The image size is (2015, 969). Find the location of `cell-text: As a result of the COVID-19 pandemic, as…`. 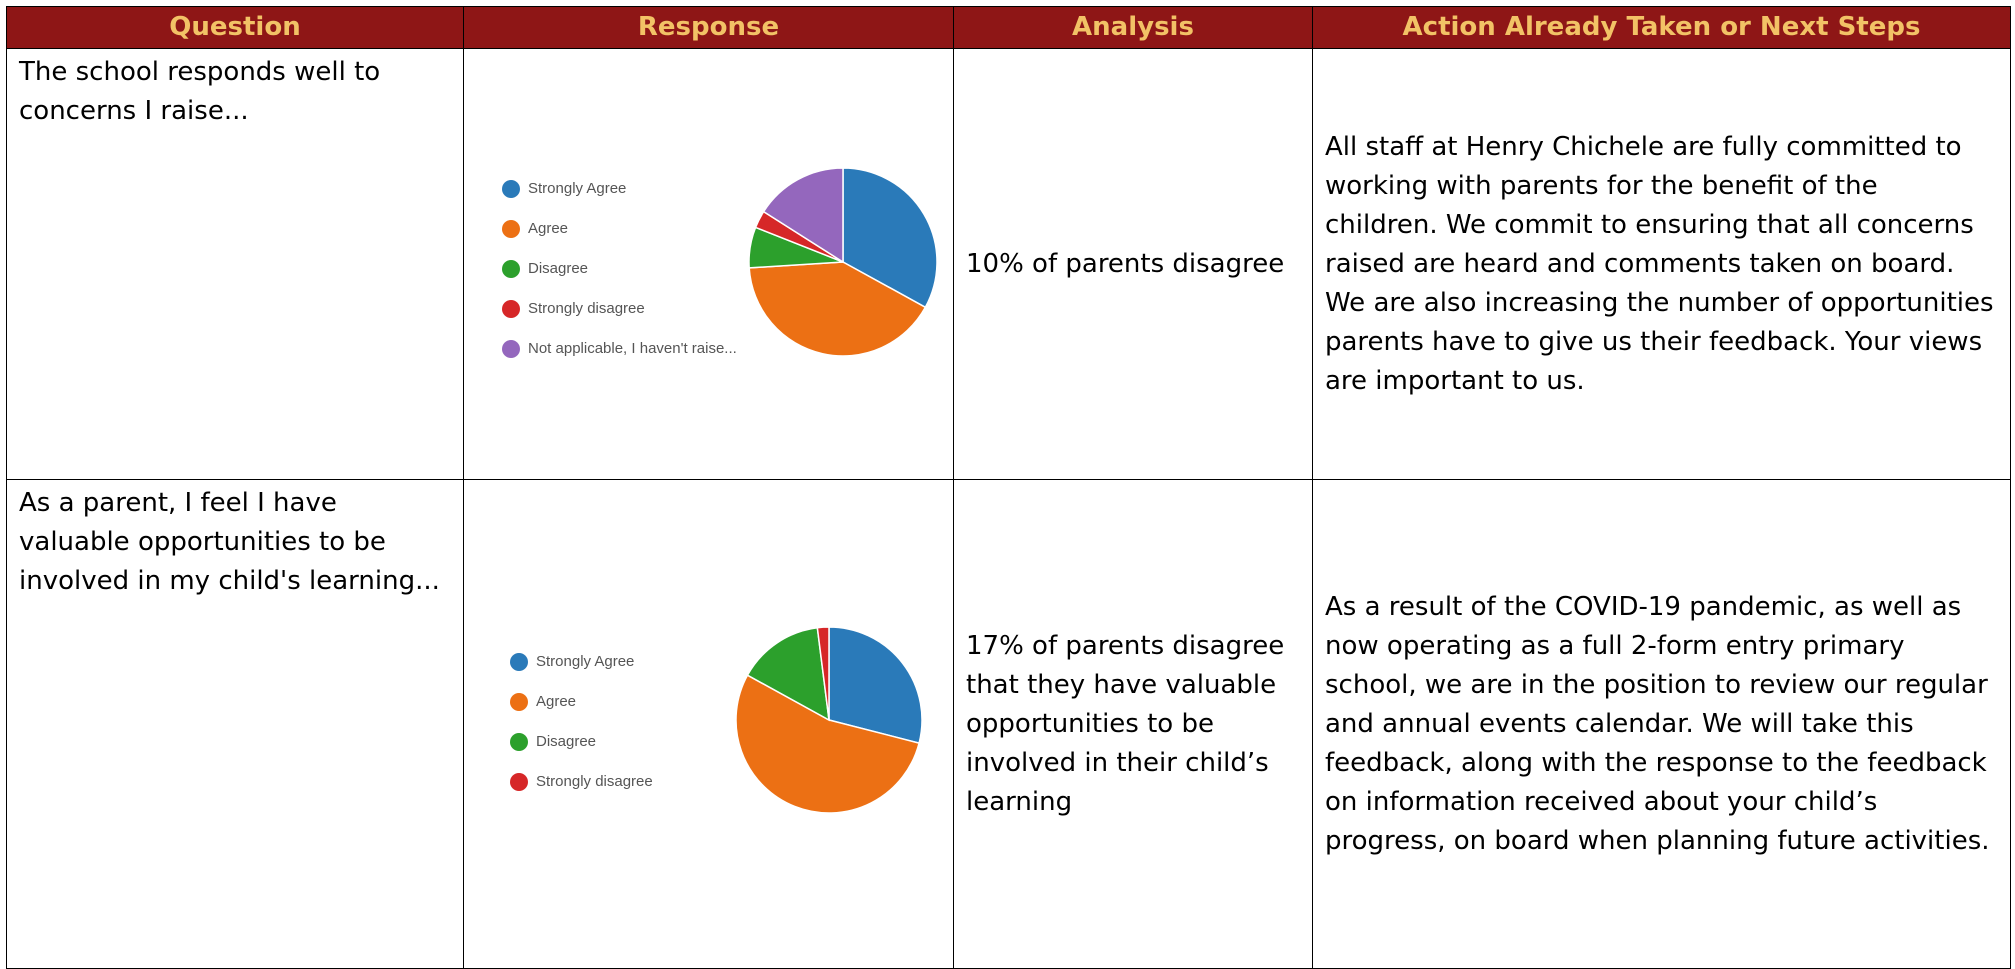

cell-text: As a result of the COVID-19 pandemic, as… is located at coordinates (1657, 723).